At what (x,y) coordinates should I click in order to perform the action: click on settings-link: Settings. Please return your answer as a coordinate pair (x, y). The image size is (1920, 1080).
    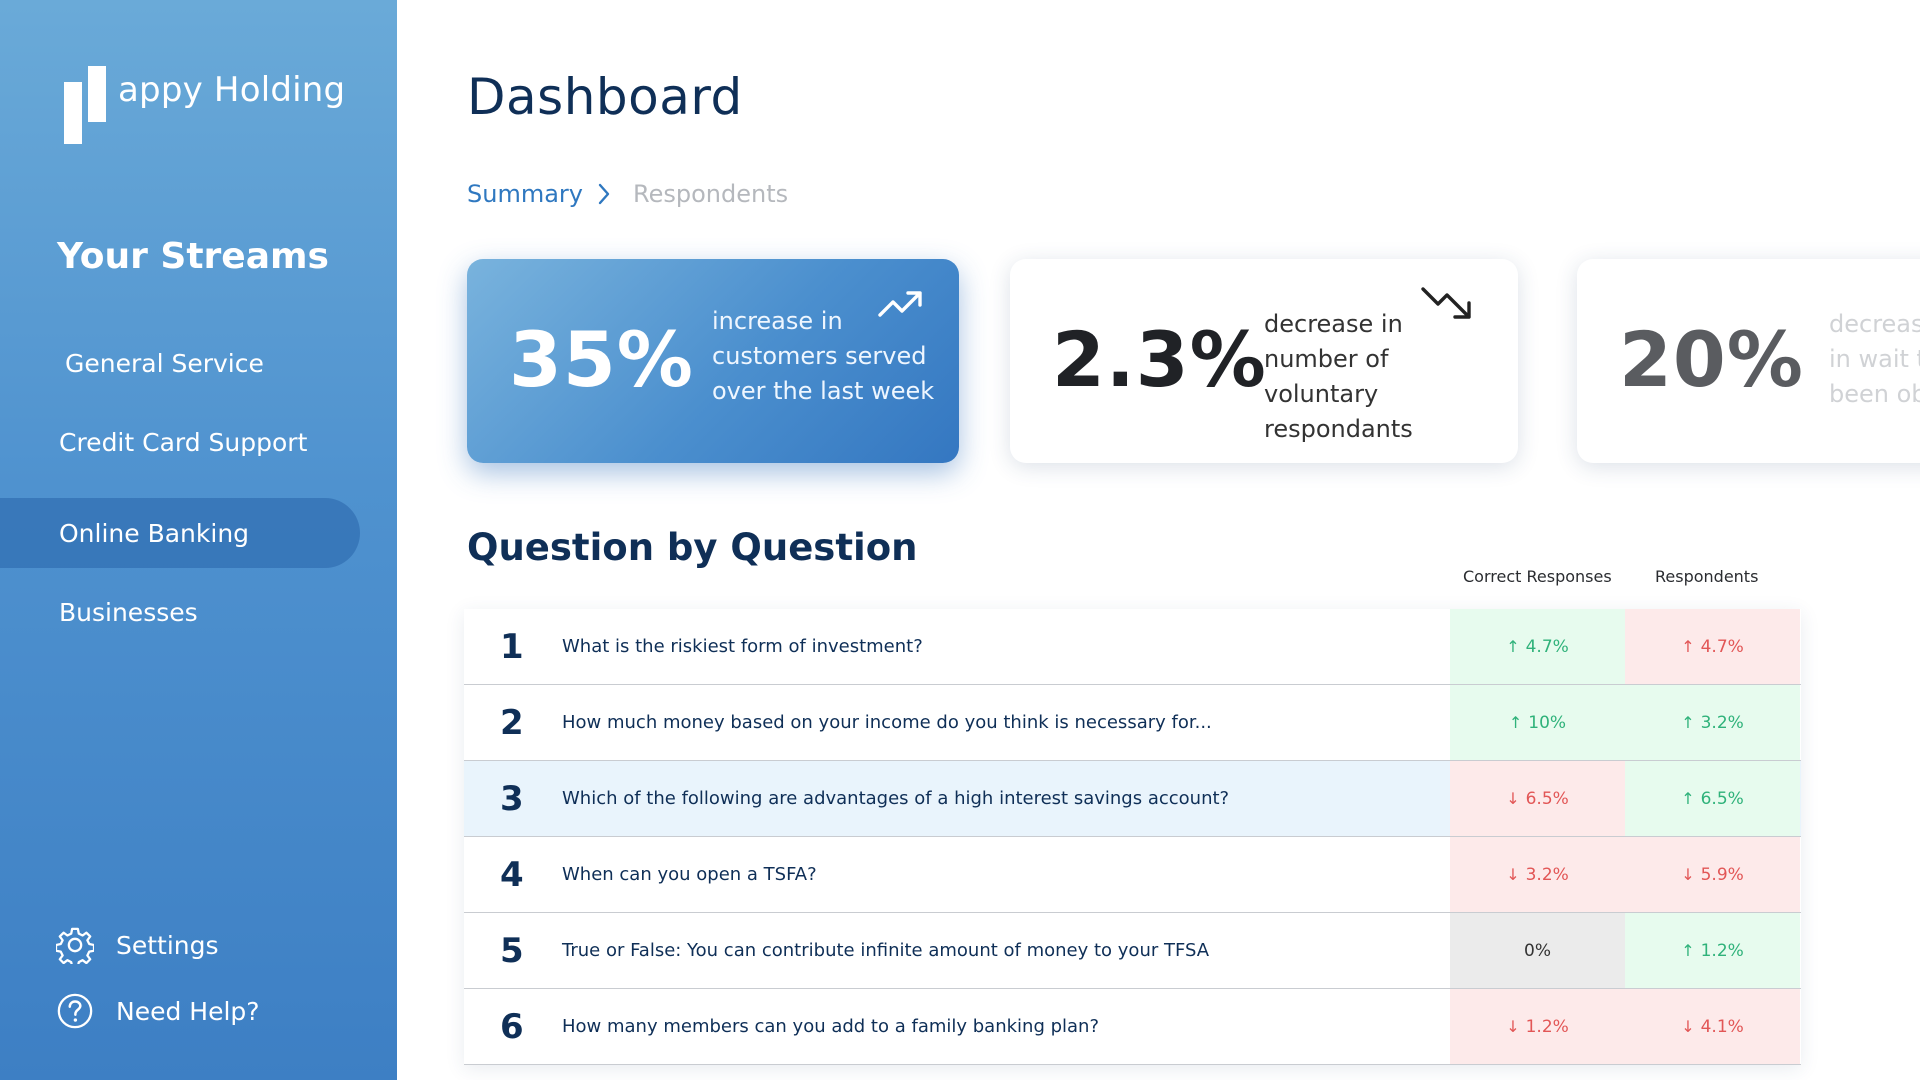
    Looking at the image, I should click on (137, 945).